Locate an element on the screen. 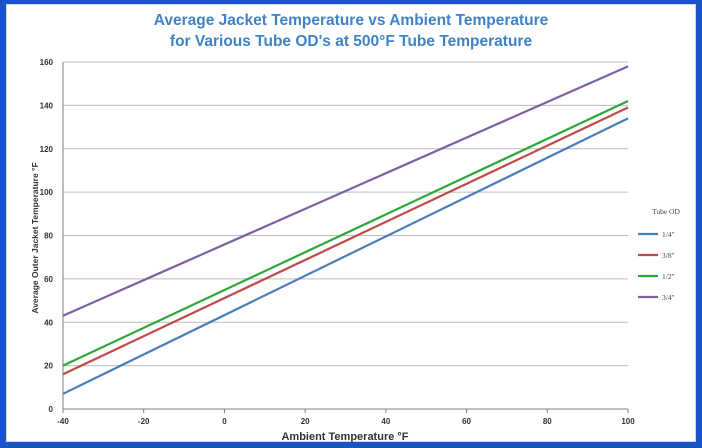 The image size is (702, 448). x-axis-label: Ambient Temperature °F is located at coordinates (344, 437).